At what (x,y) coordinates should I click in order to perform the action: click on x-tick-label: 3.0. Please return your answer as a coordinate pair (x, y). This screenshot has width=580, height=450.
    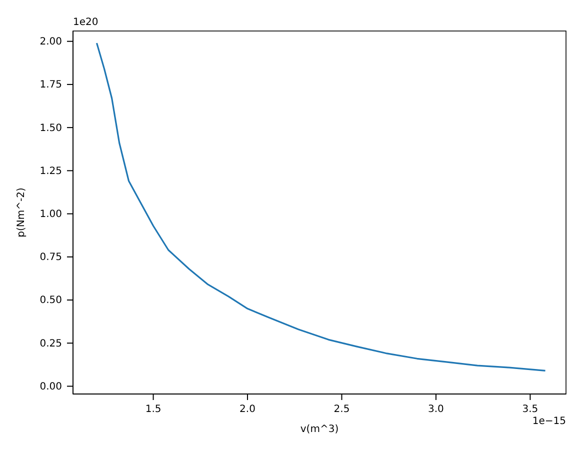
    Looking at the image, I should click on (436, 410).